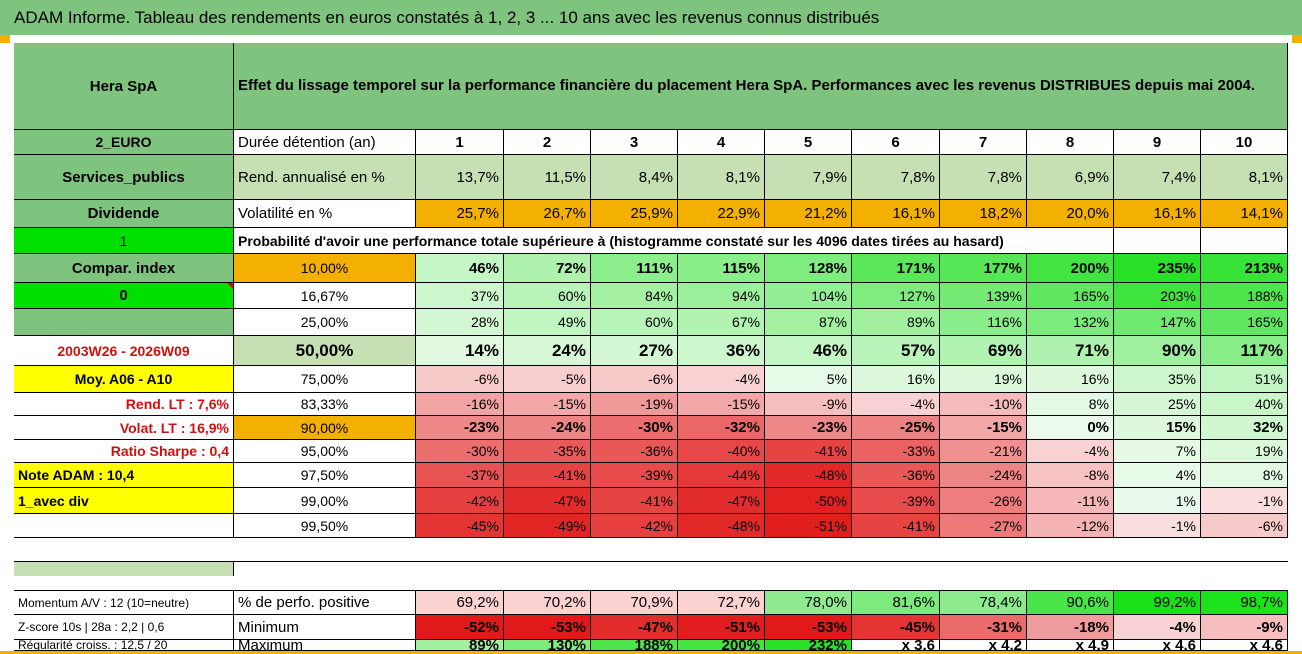 The image size is (1302, 654). Describe the element at coordinates (547, 603) in the screenshot. I see `positive-perf-value: 70,2%` at that location.